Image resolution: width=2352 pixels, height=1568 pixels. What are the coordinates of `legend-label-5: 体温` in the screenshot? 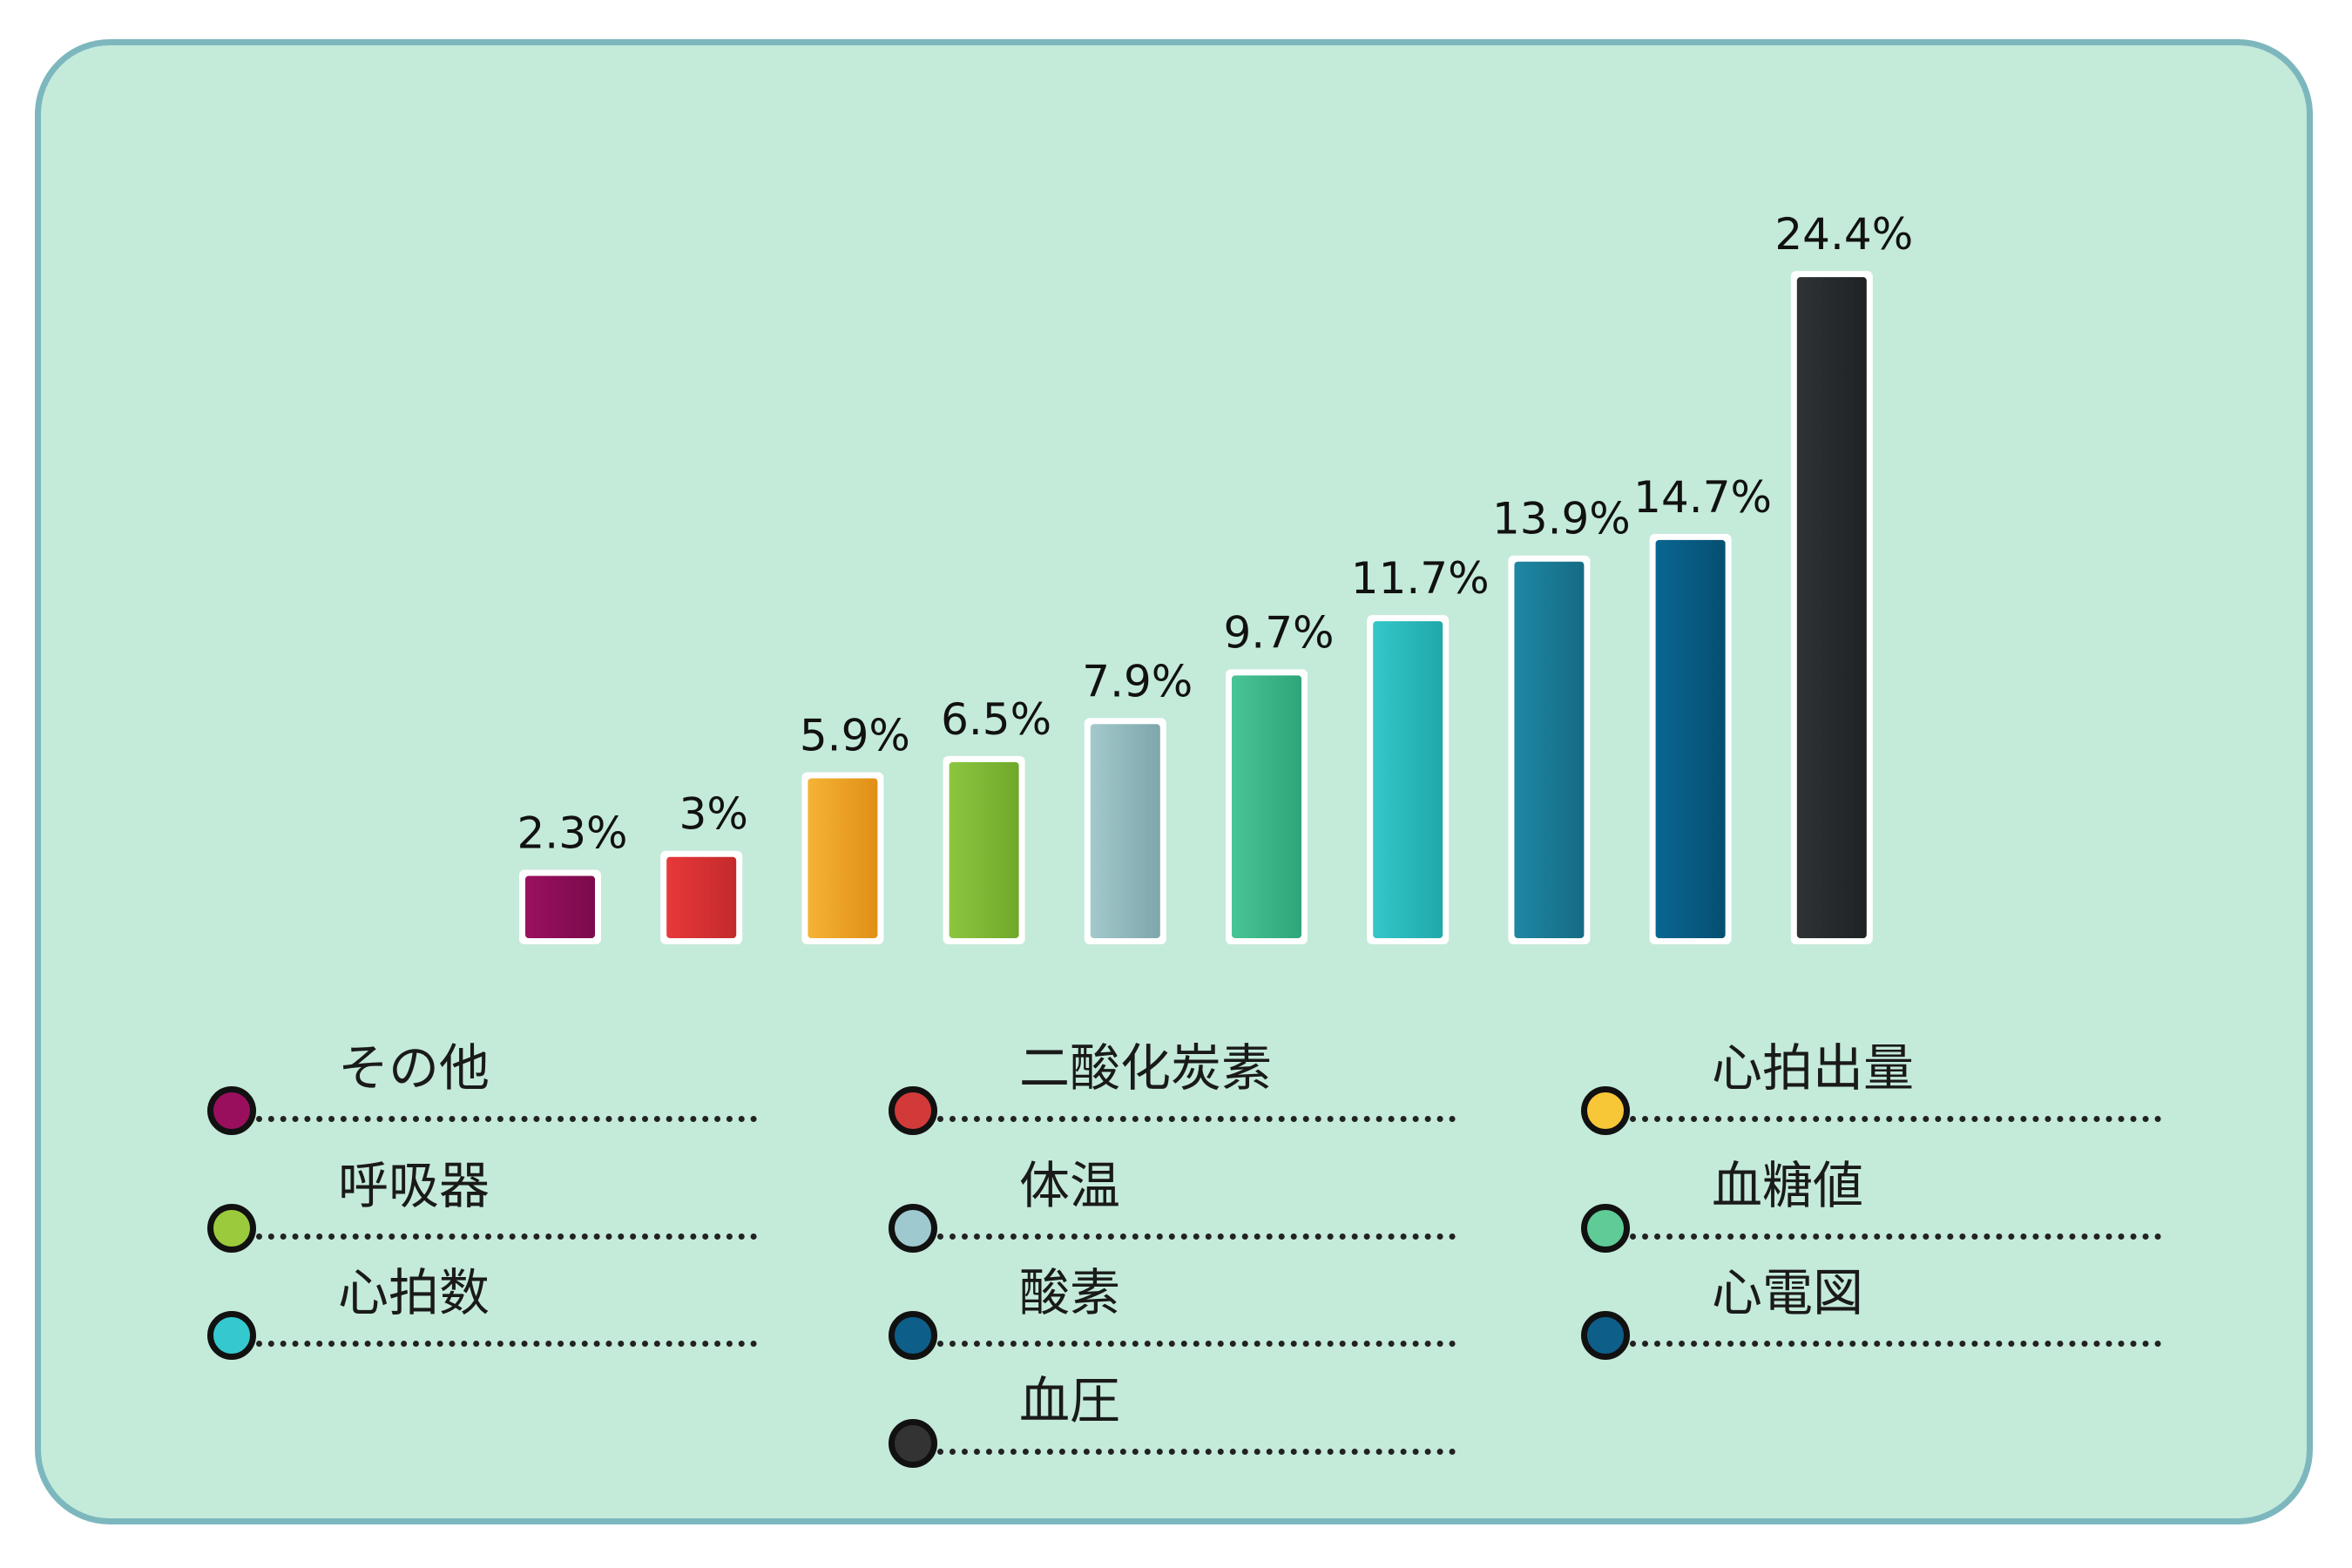 It's located at (1070, 1185).